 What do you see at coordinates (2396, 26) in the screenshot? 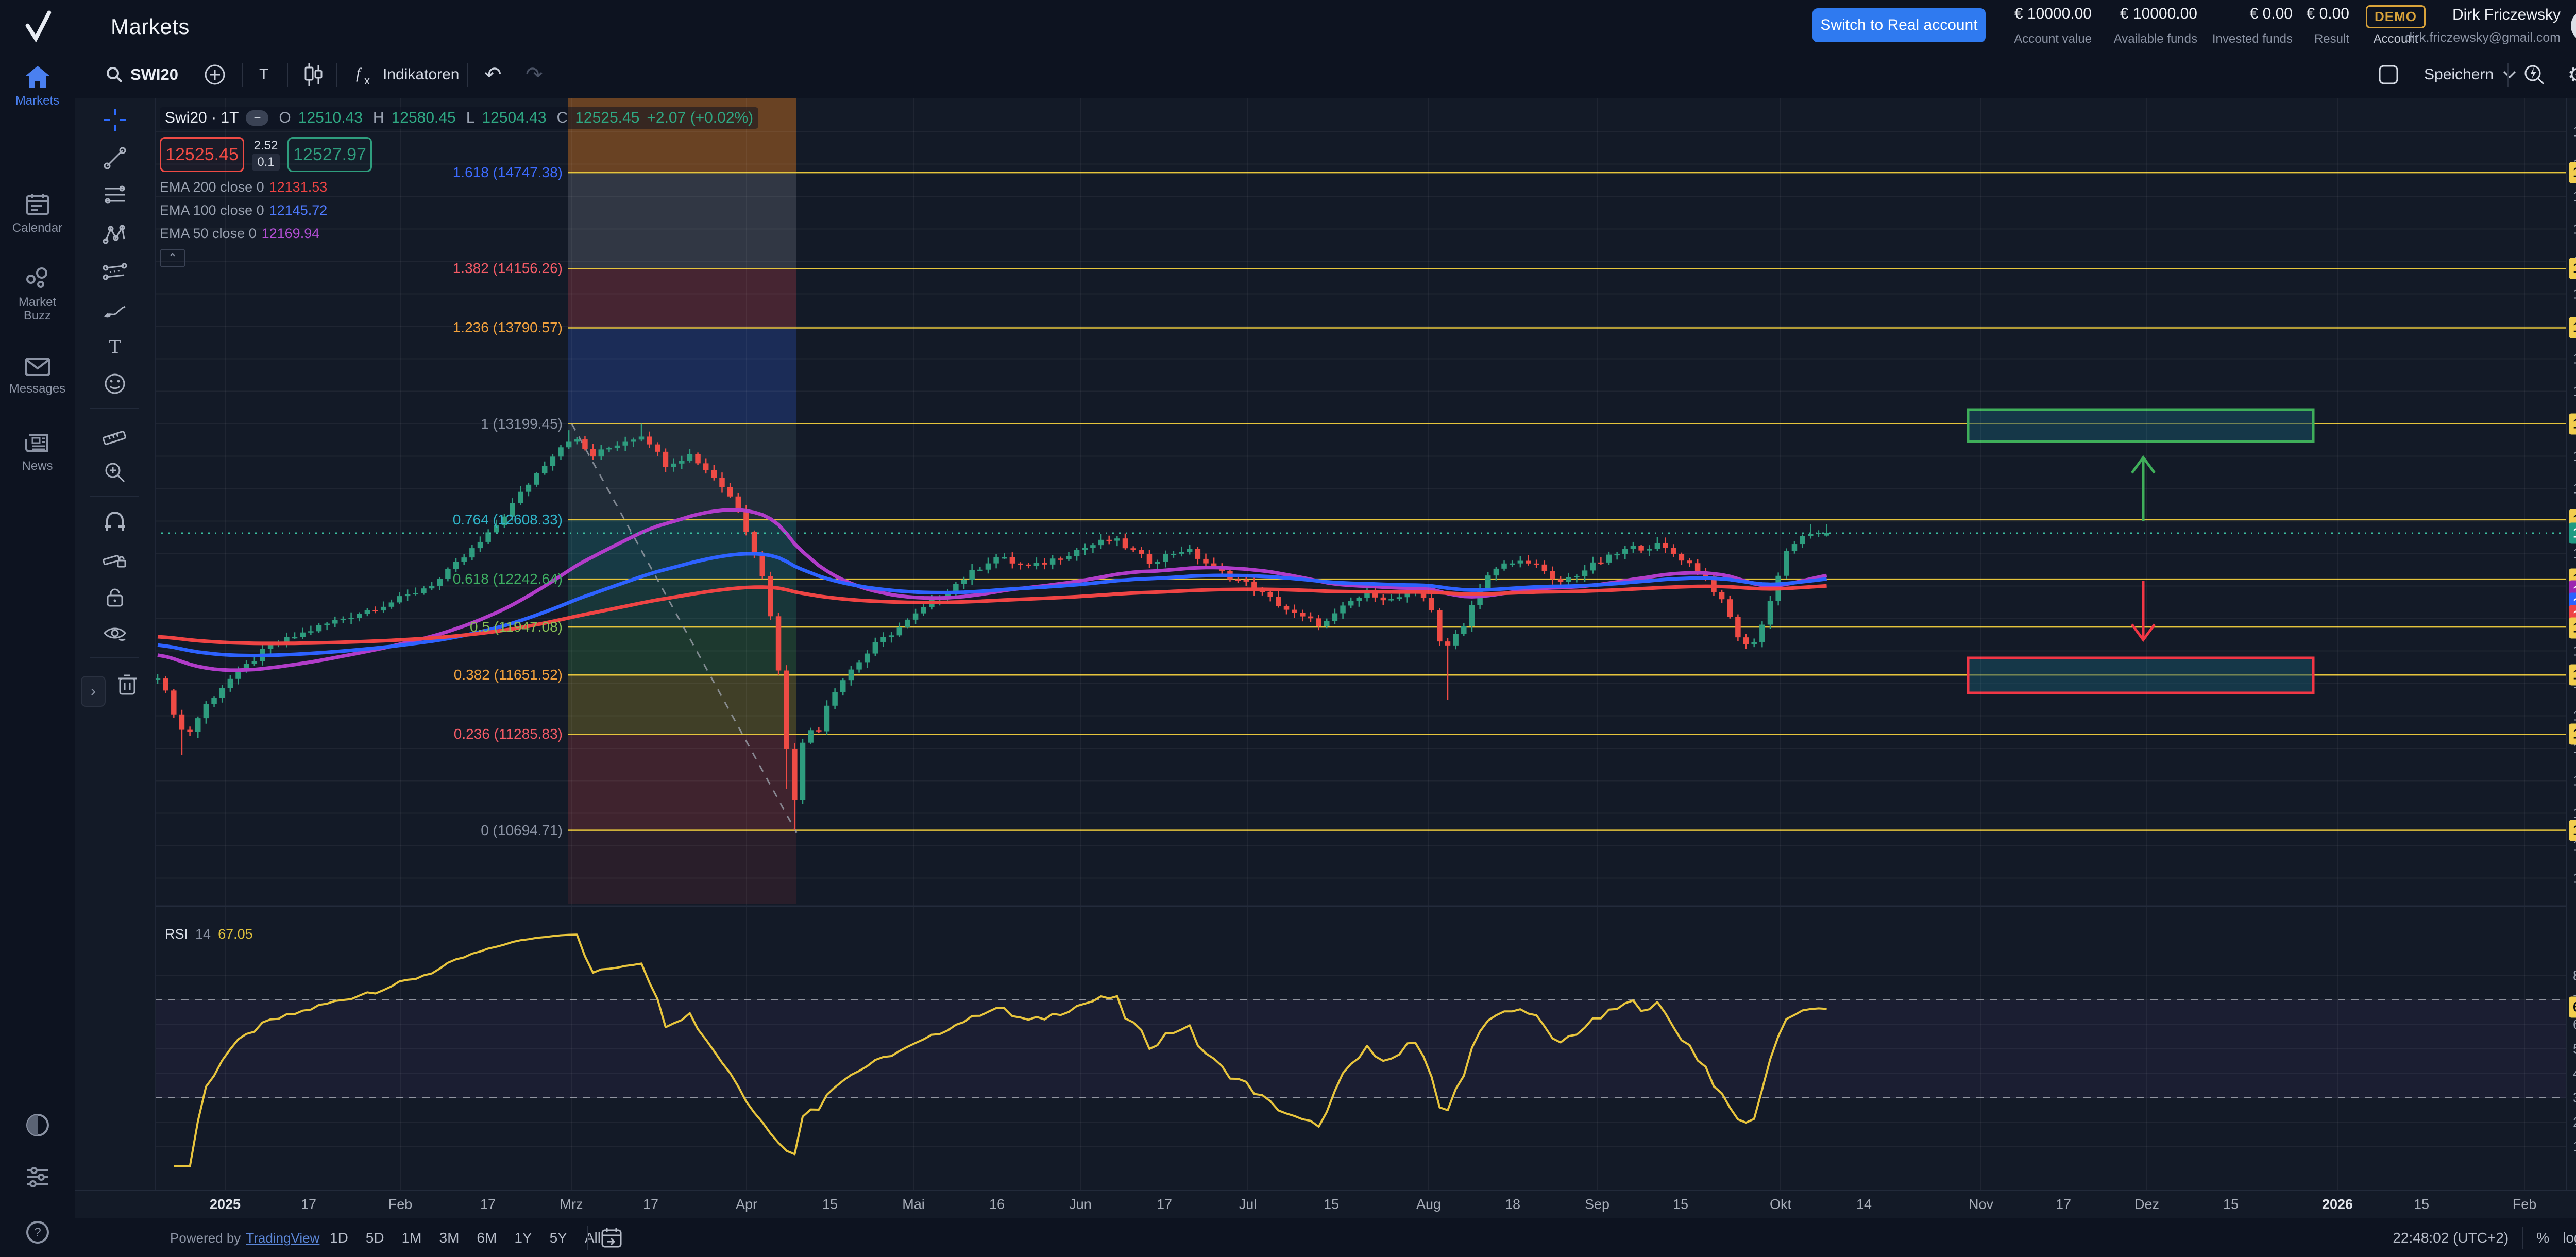
I see `account-type: DEMO Account` at bounding box center [2396, 26].